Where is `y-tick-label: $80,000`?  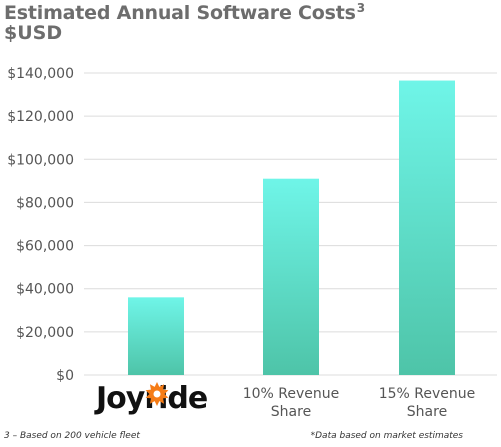 y-tick-label: $80,000 is located at coordinates (45, 203).